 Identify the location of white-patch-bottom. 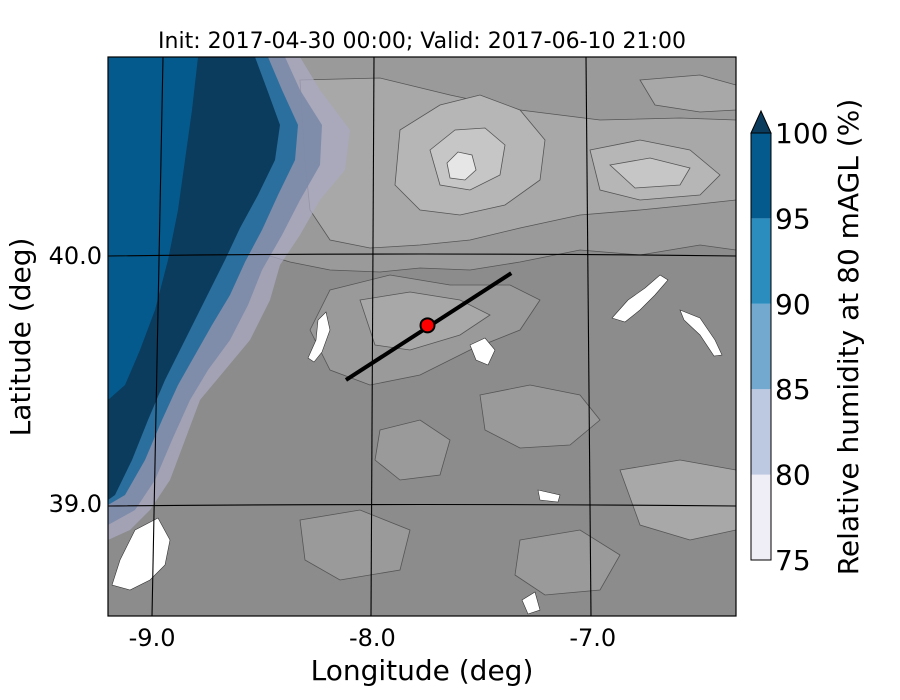
(531, 603).